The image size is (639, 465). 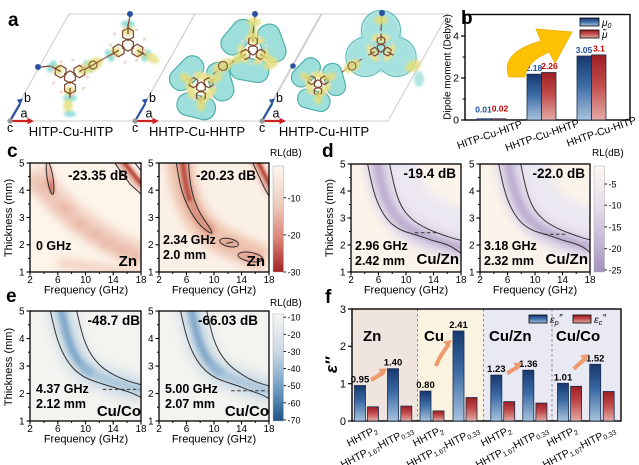 I want to click on svg-text: HHTP-Cu-HITP, so click(x=324, y=131).